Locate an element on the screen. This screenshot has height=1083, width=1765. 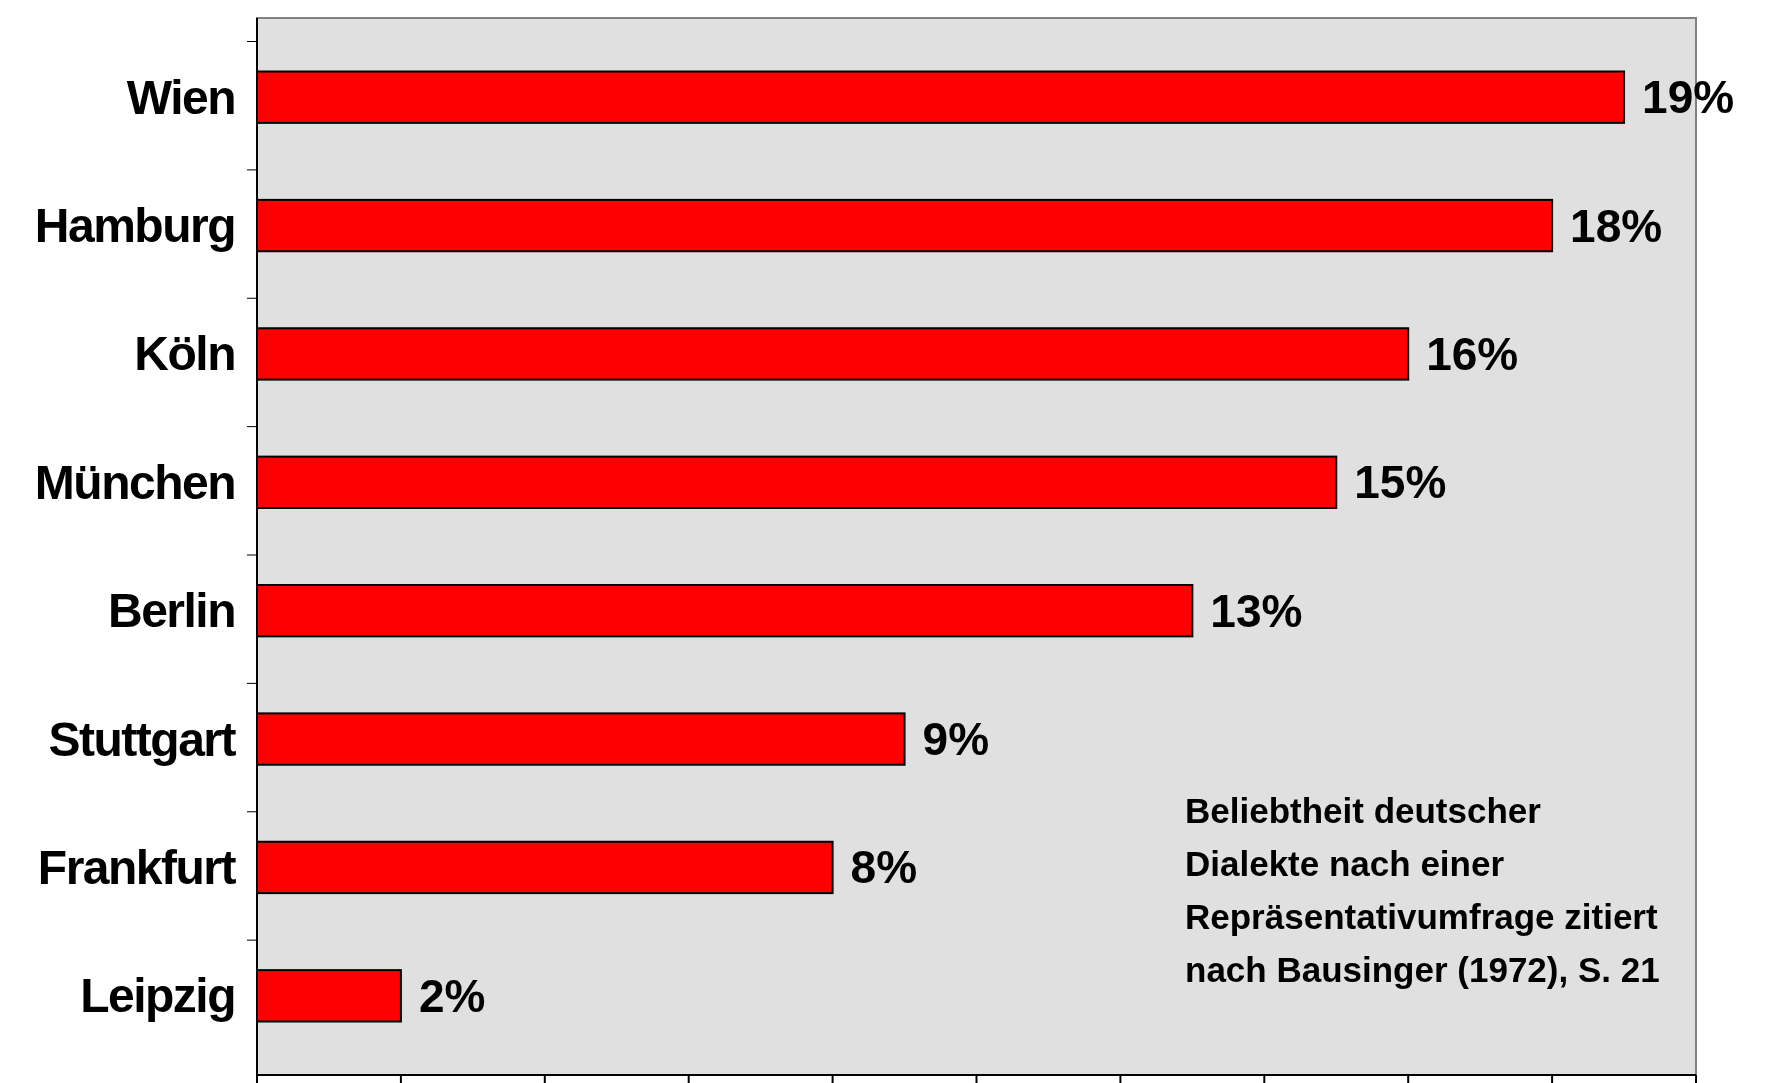
y-tick-label: München is located at coordinates (134, 482).